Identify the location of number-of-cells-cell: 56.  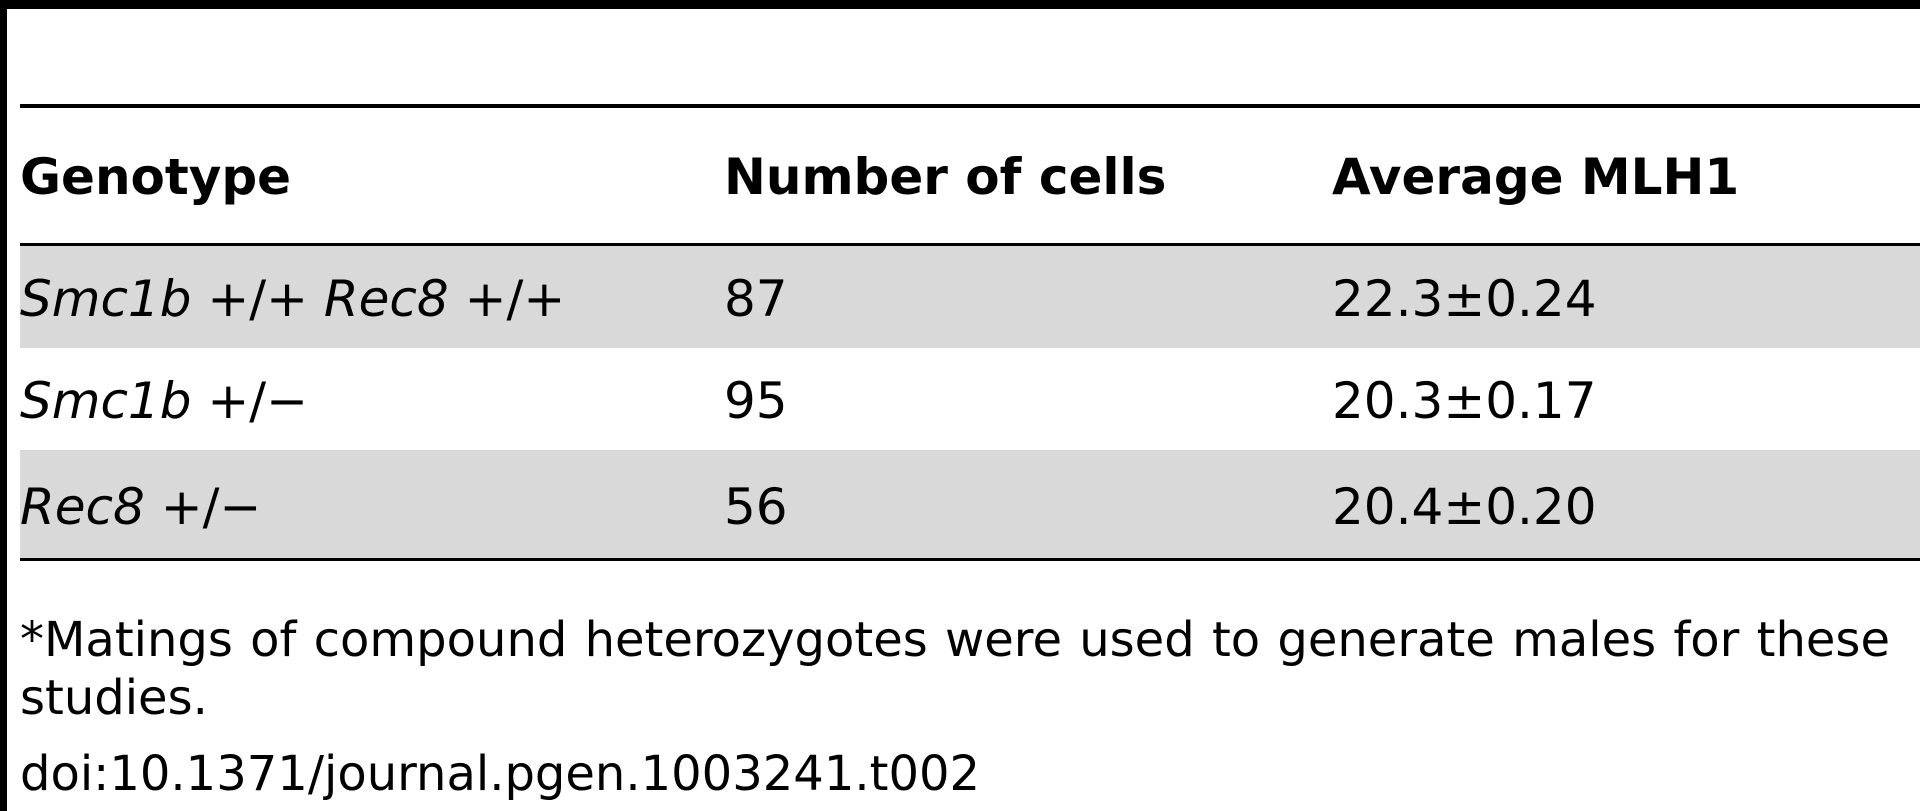
(756, 507).